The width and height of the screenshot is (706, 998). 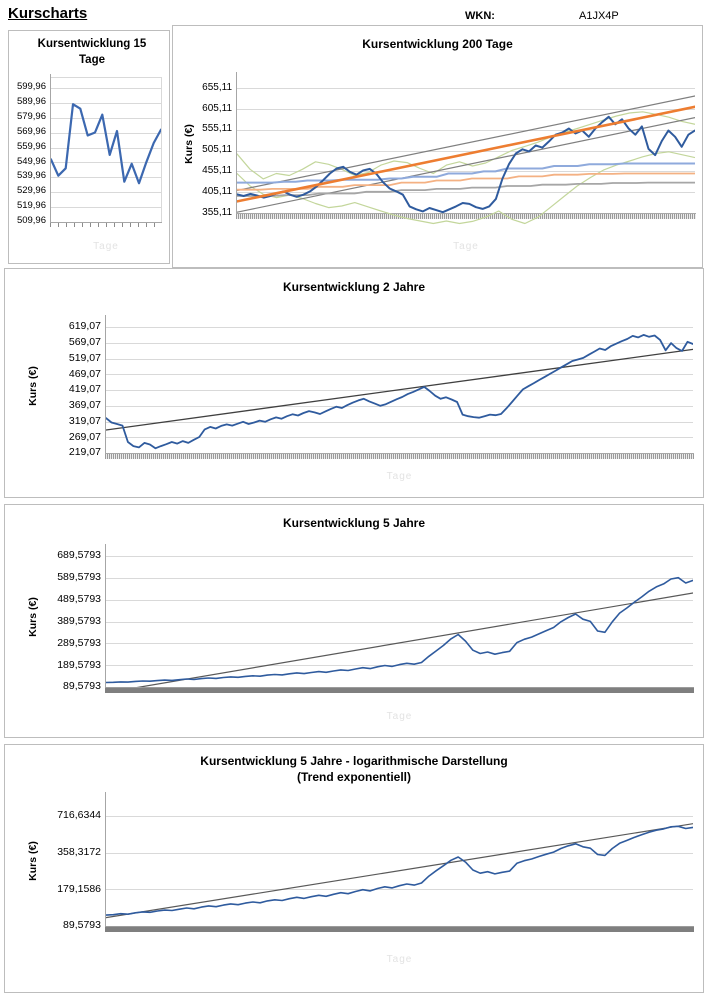 What do you see at coordinates (79, 555) in the screenshot?
I see `y-tick-label: 689,5793` at bounding box center [79, 555].